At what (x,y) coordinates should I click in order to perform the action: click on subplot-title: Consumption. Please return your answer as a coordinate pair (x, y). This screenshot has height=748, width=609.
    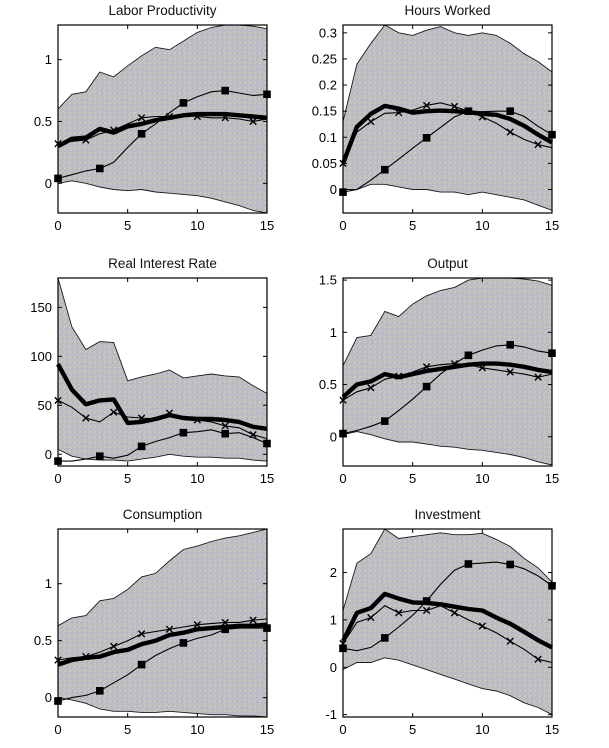
    Looking at the image, I should click on (162, 514).